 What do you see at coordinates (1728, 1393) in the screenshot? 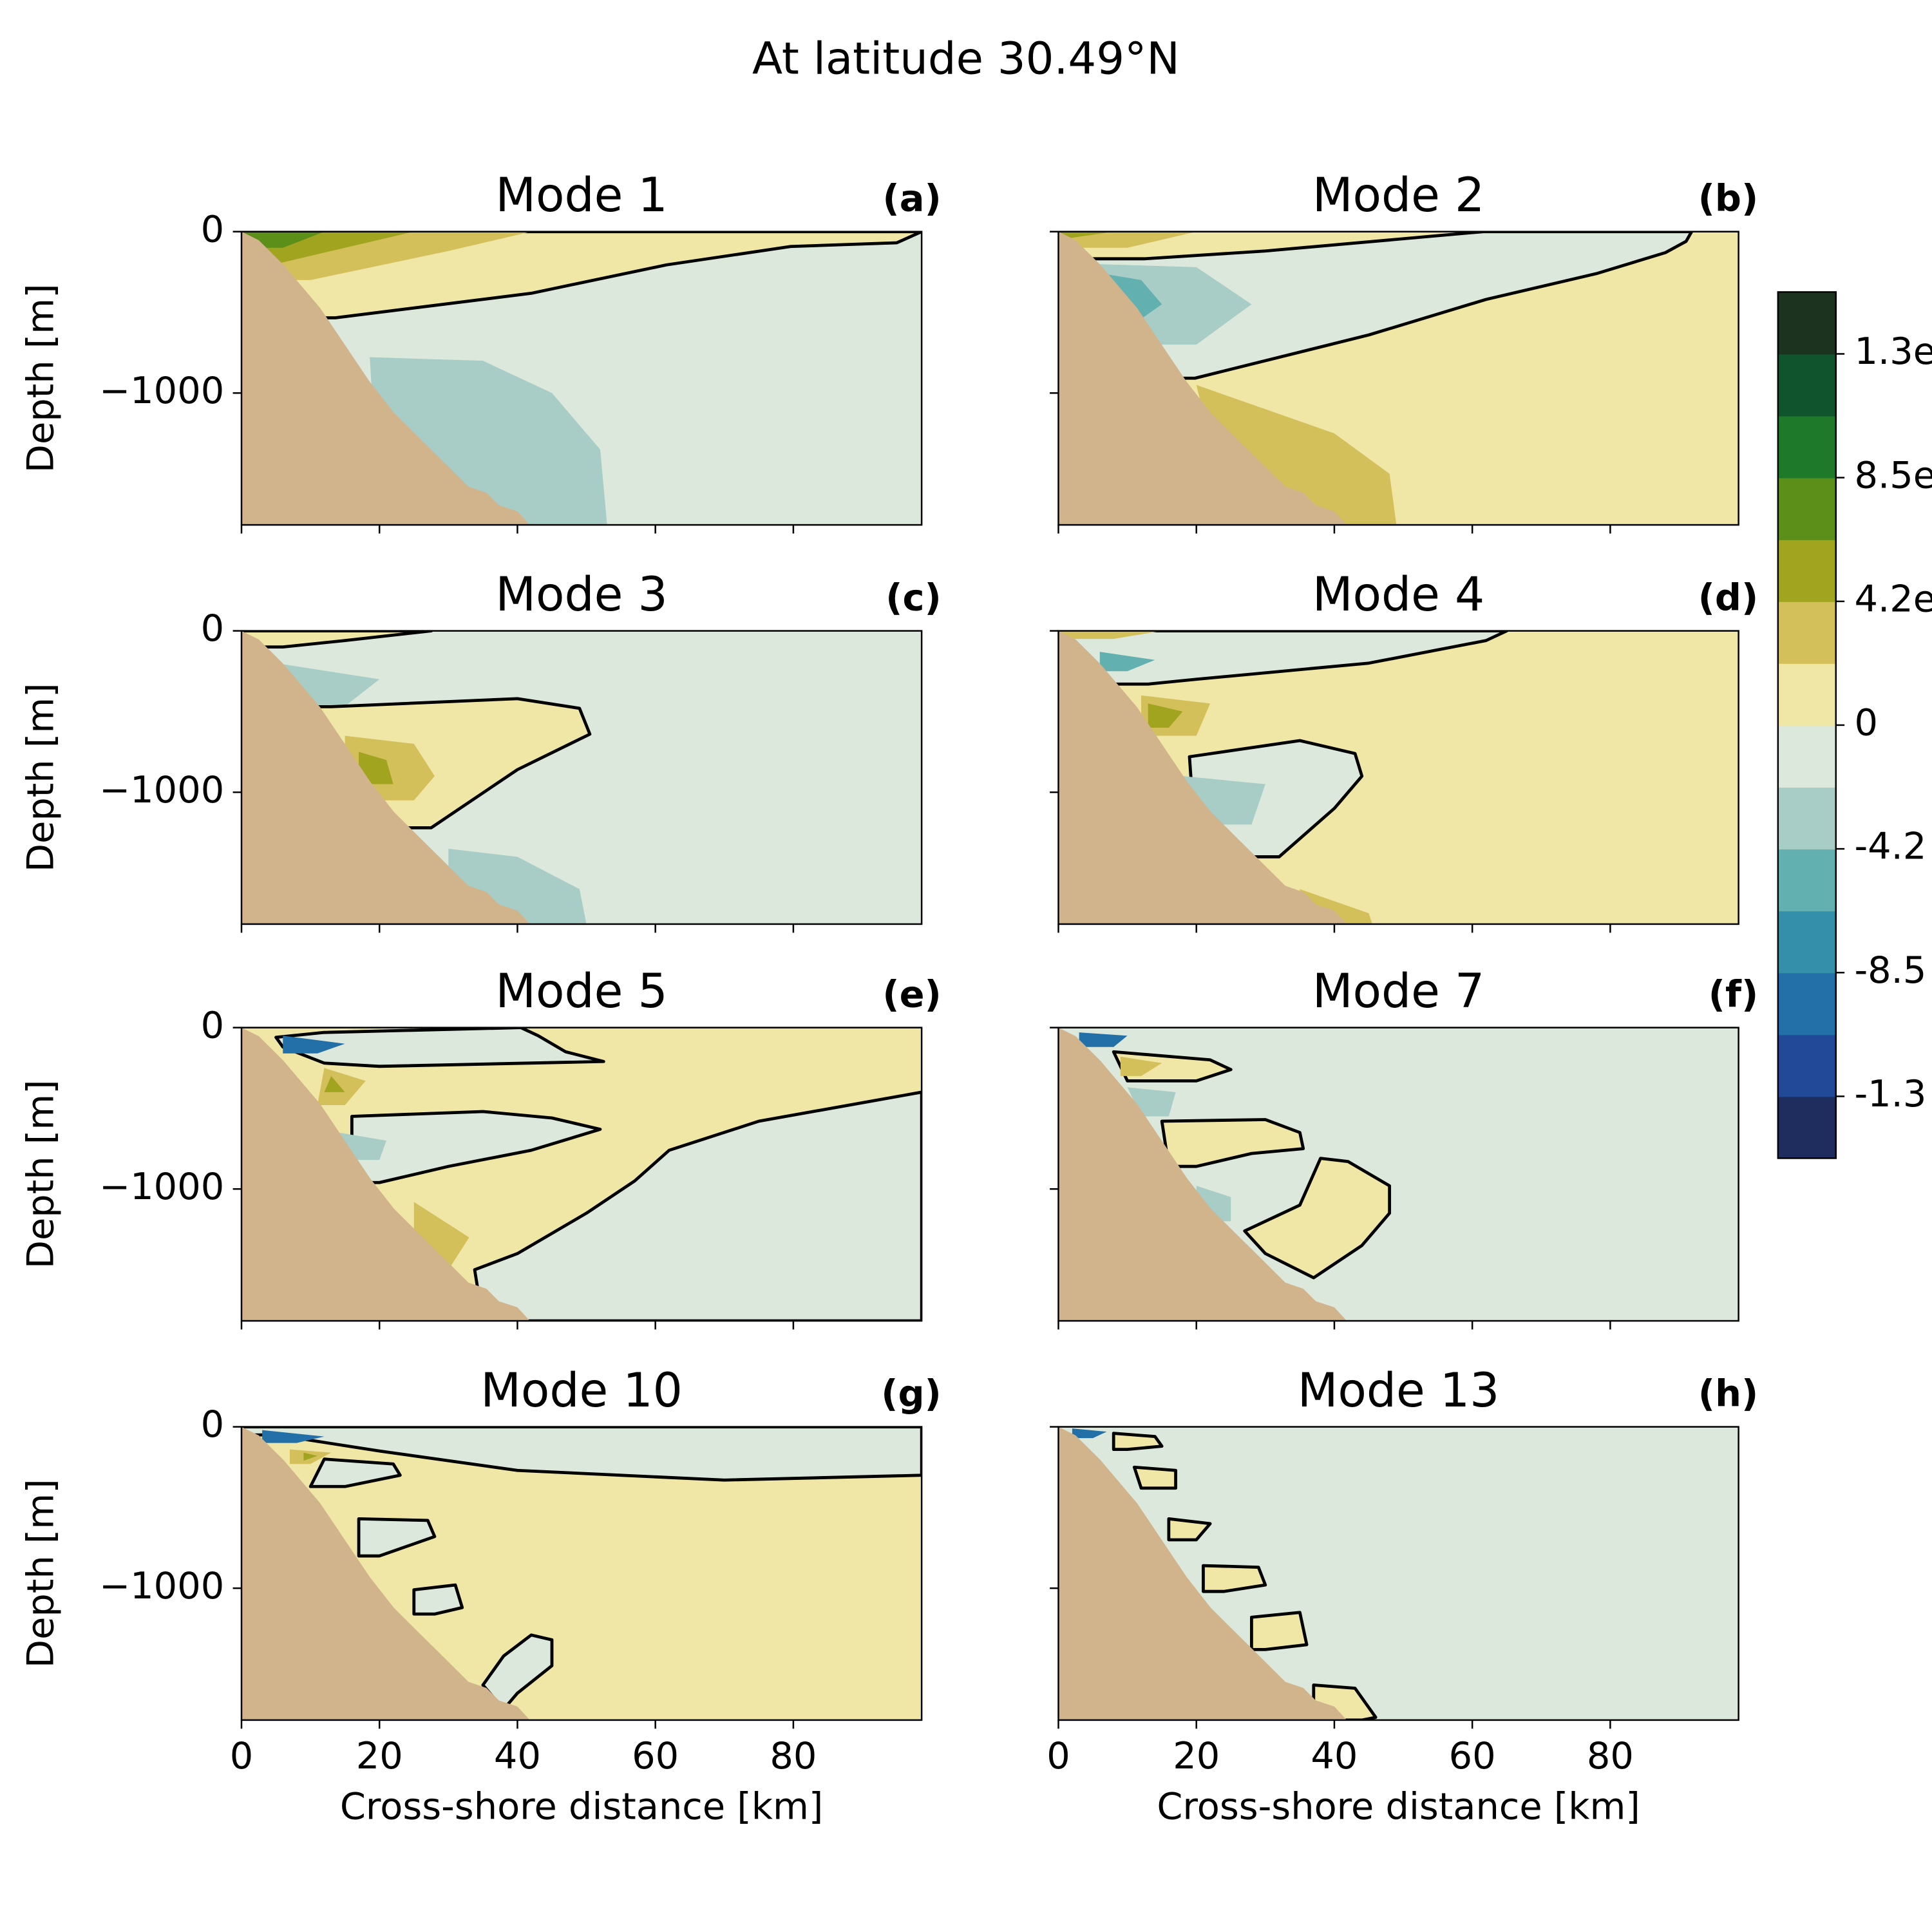
I see `panel-label: (h)` at bounding box center [1728, 1393].